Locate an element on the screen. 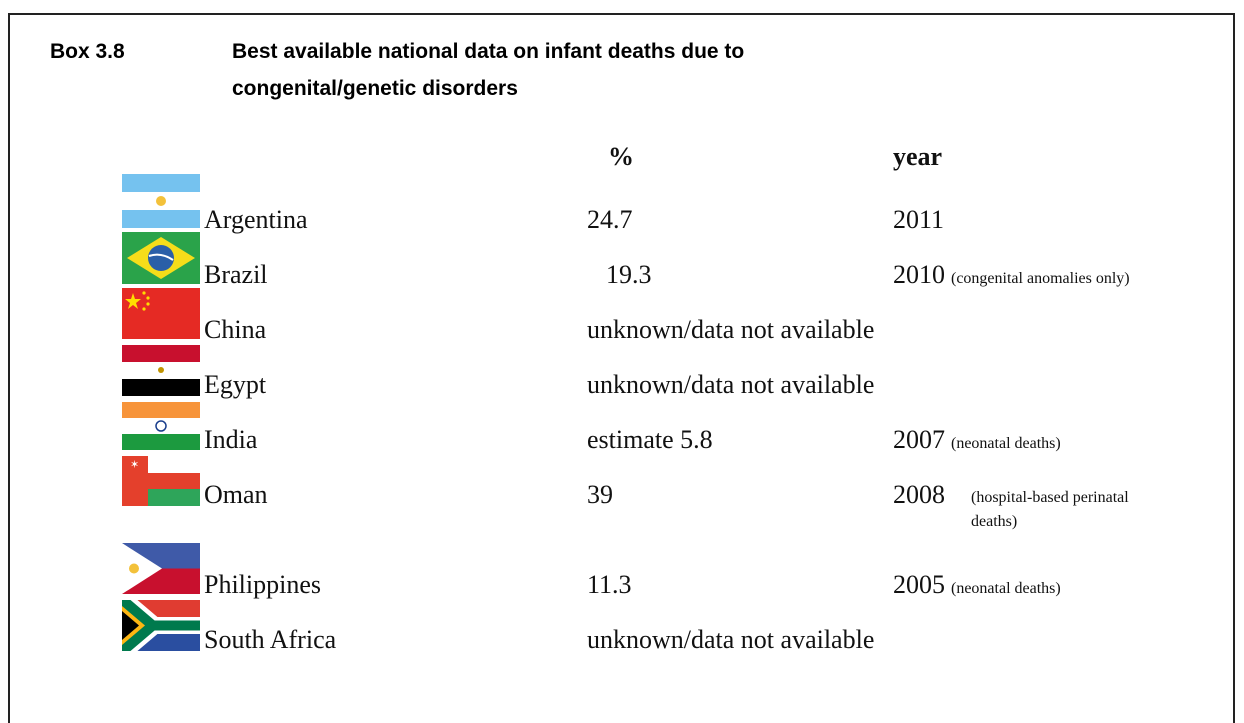 The height and width of the screenshot is (723, 1244). year: 2005 (neonatal deaths) is located at coordinates (977, 584).